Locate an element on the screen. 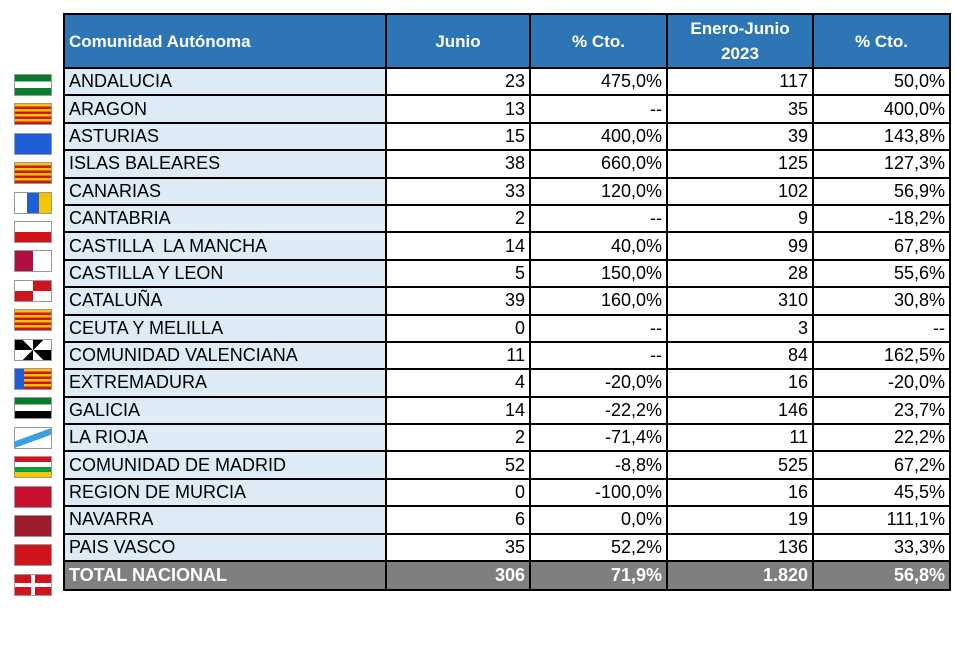 The height and width of the screenshot is (646, 955). value-cell: 45,5% is located at coordinates (881, 492).